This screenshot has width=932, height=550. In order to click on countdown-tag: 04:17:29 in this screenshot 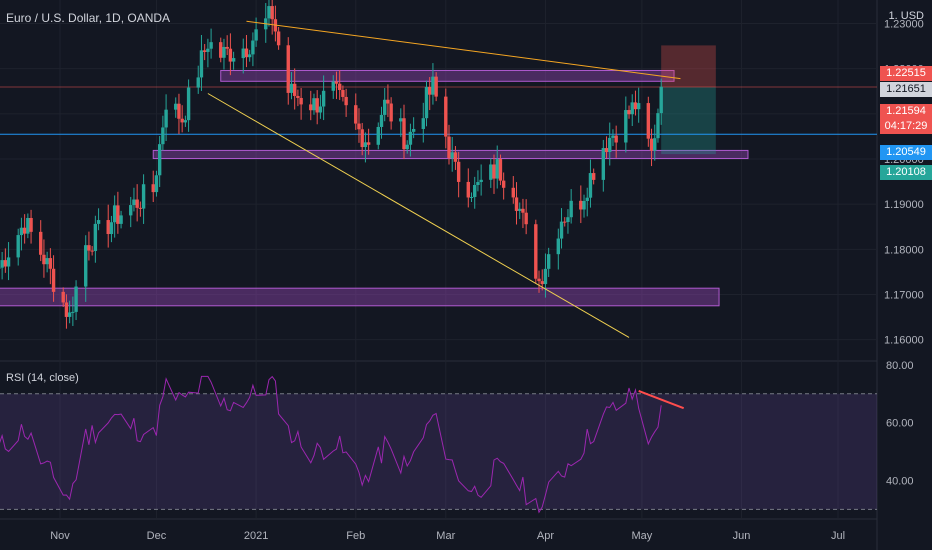, I will do `click(906, 126)`.